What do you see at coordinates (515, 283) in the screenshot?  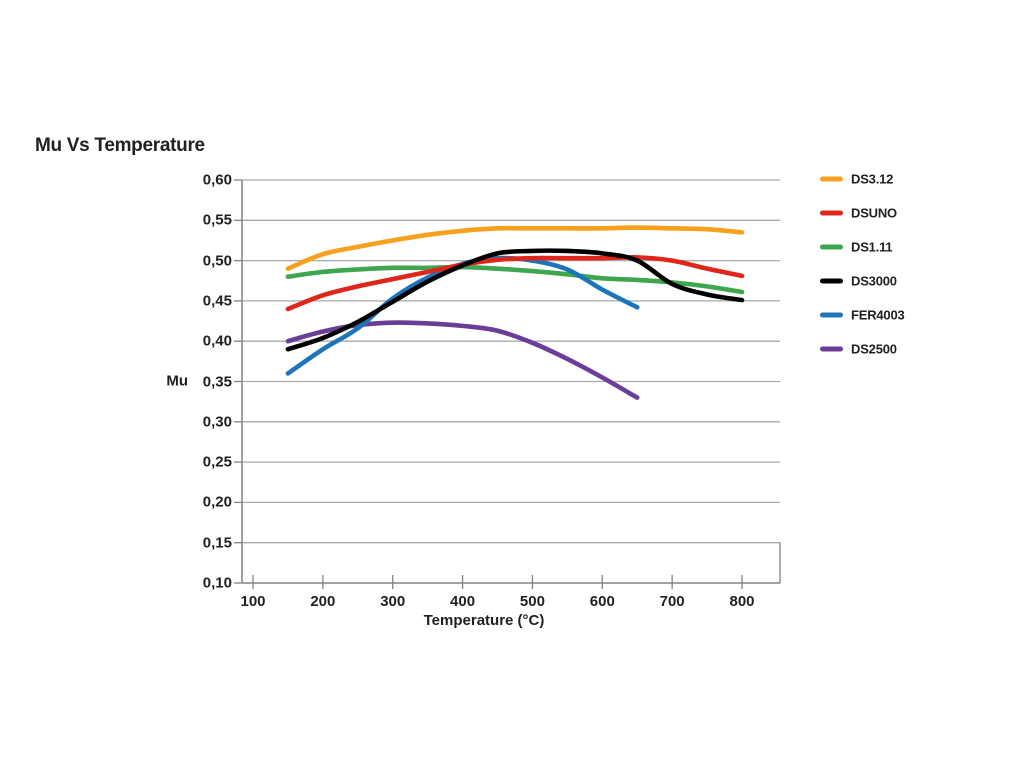 I see `series-line-dsuno` at bounding box center [515, 283].